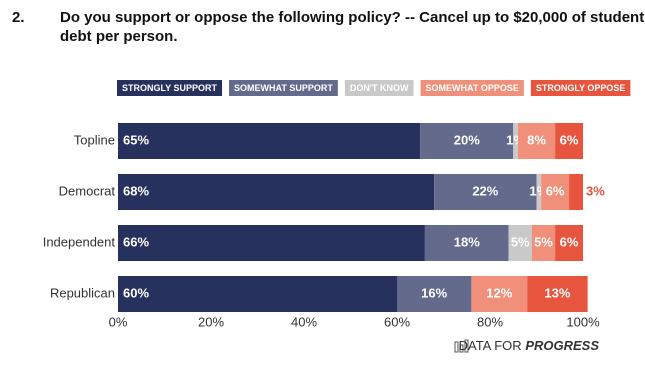 The width and height of the screenshot is (645, 380). I want to click on legend-label: SOMEWHAT OPPOSE, so click(472, 88).